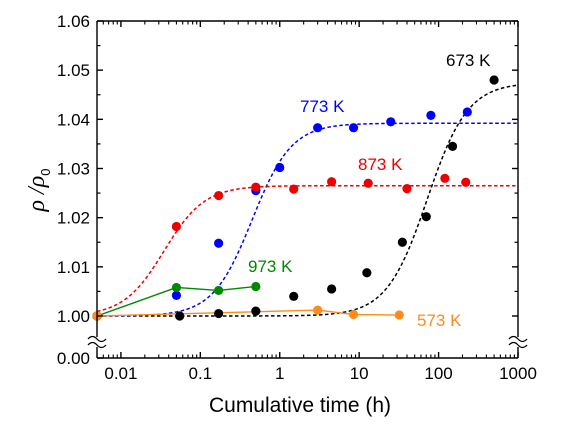 Image resolution: width=561 pixels, height=427 pixels. What do you see at coordinates (300, 405) in the screenshot?
I see `x-axis-title: Cumulative time (h)` at bounding box center [300, 405].